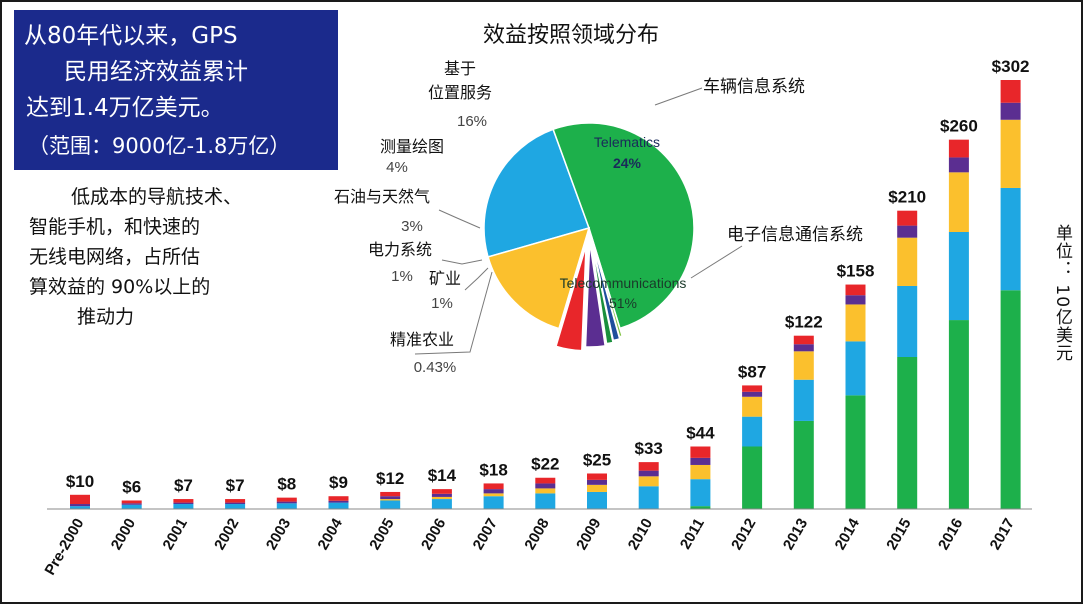  I want to click on bar-2017-surveying-mapping, so click(1010, 111).